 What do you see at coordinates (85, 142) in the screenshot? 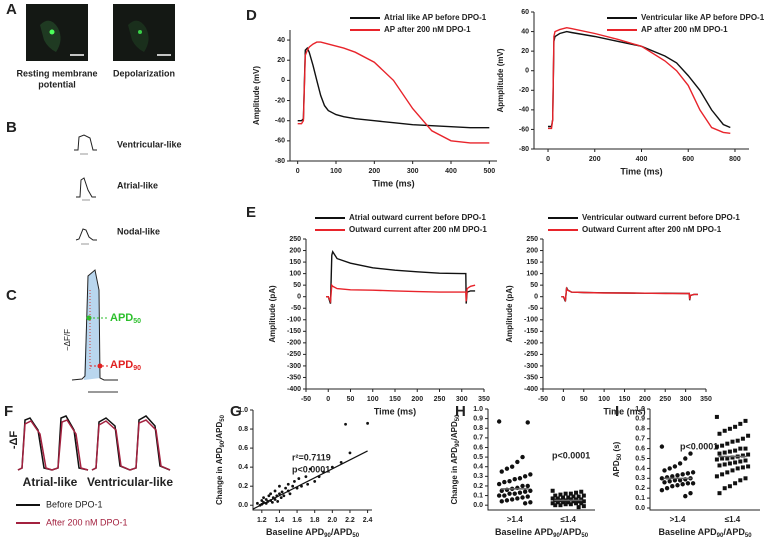
I see `trace` at bounding box center [85, 142].